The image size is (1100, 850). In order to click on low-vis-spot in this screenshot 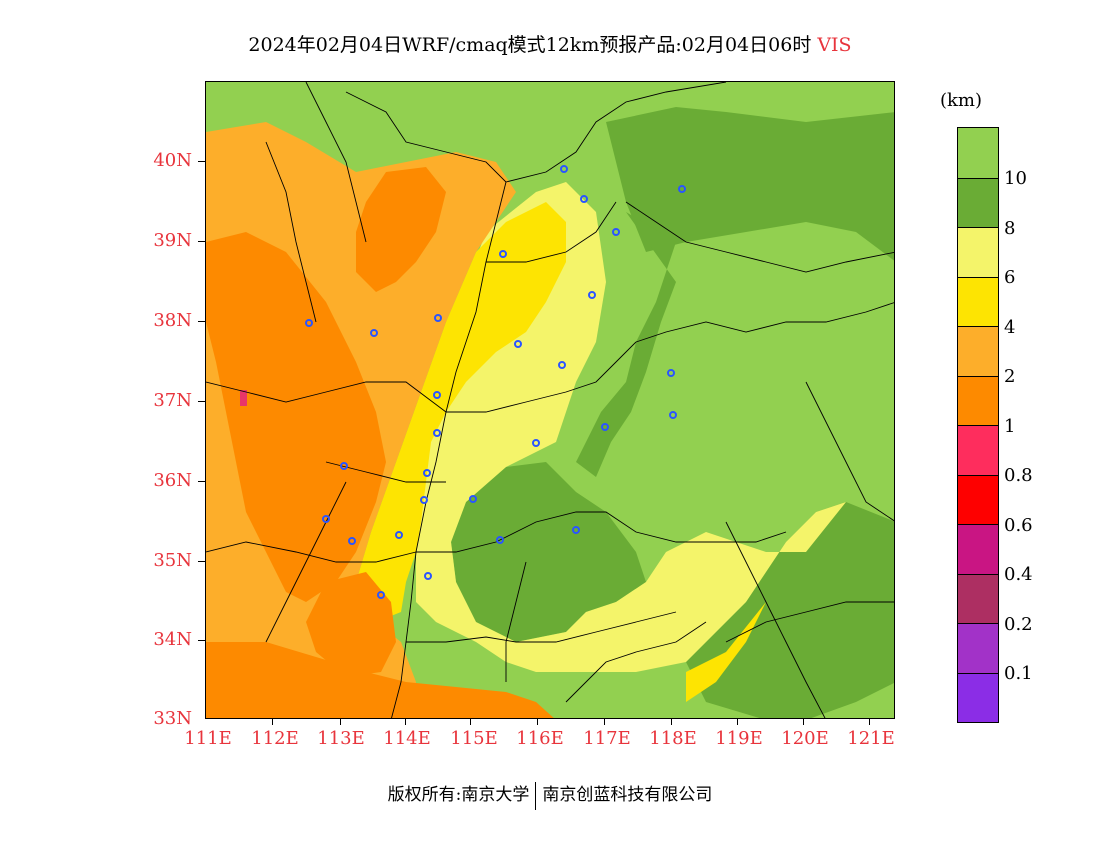, I will do `click(243, 398)`.